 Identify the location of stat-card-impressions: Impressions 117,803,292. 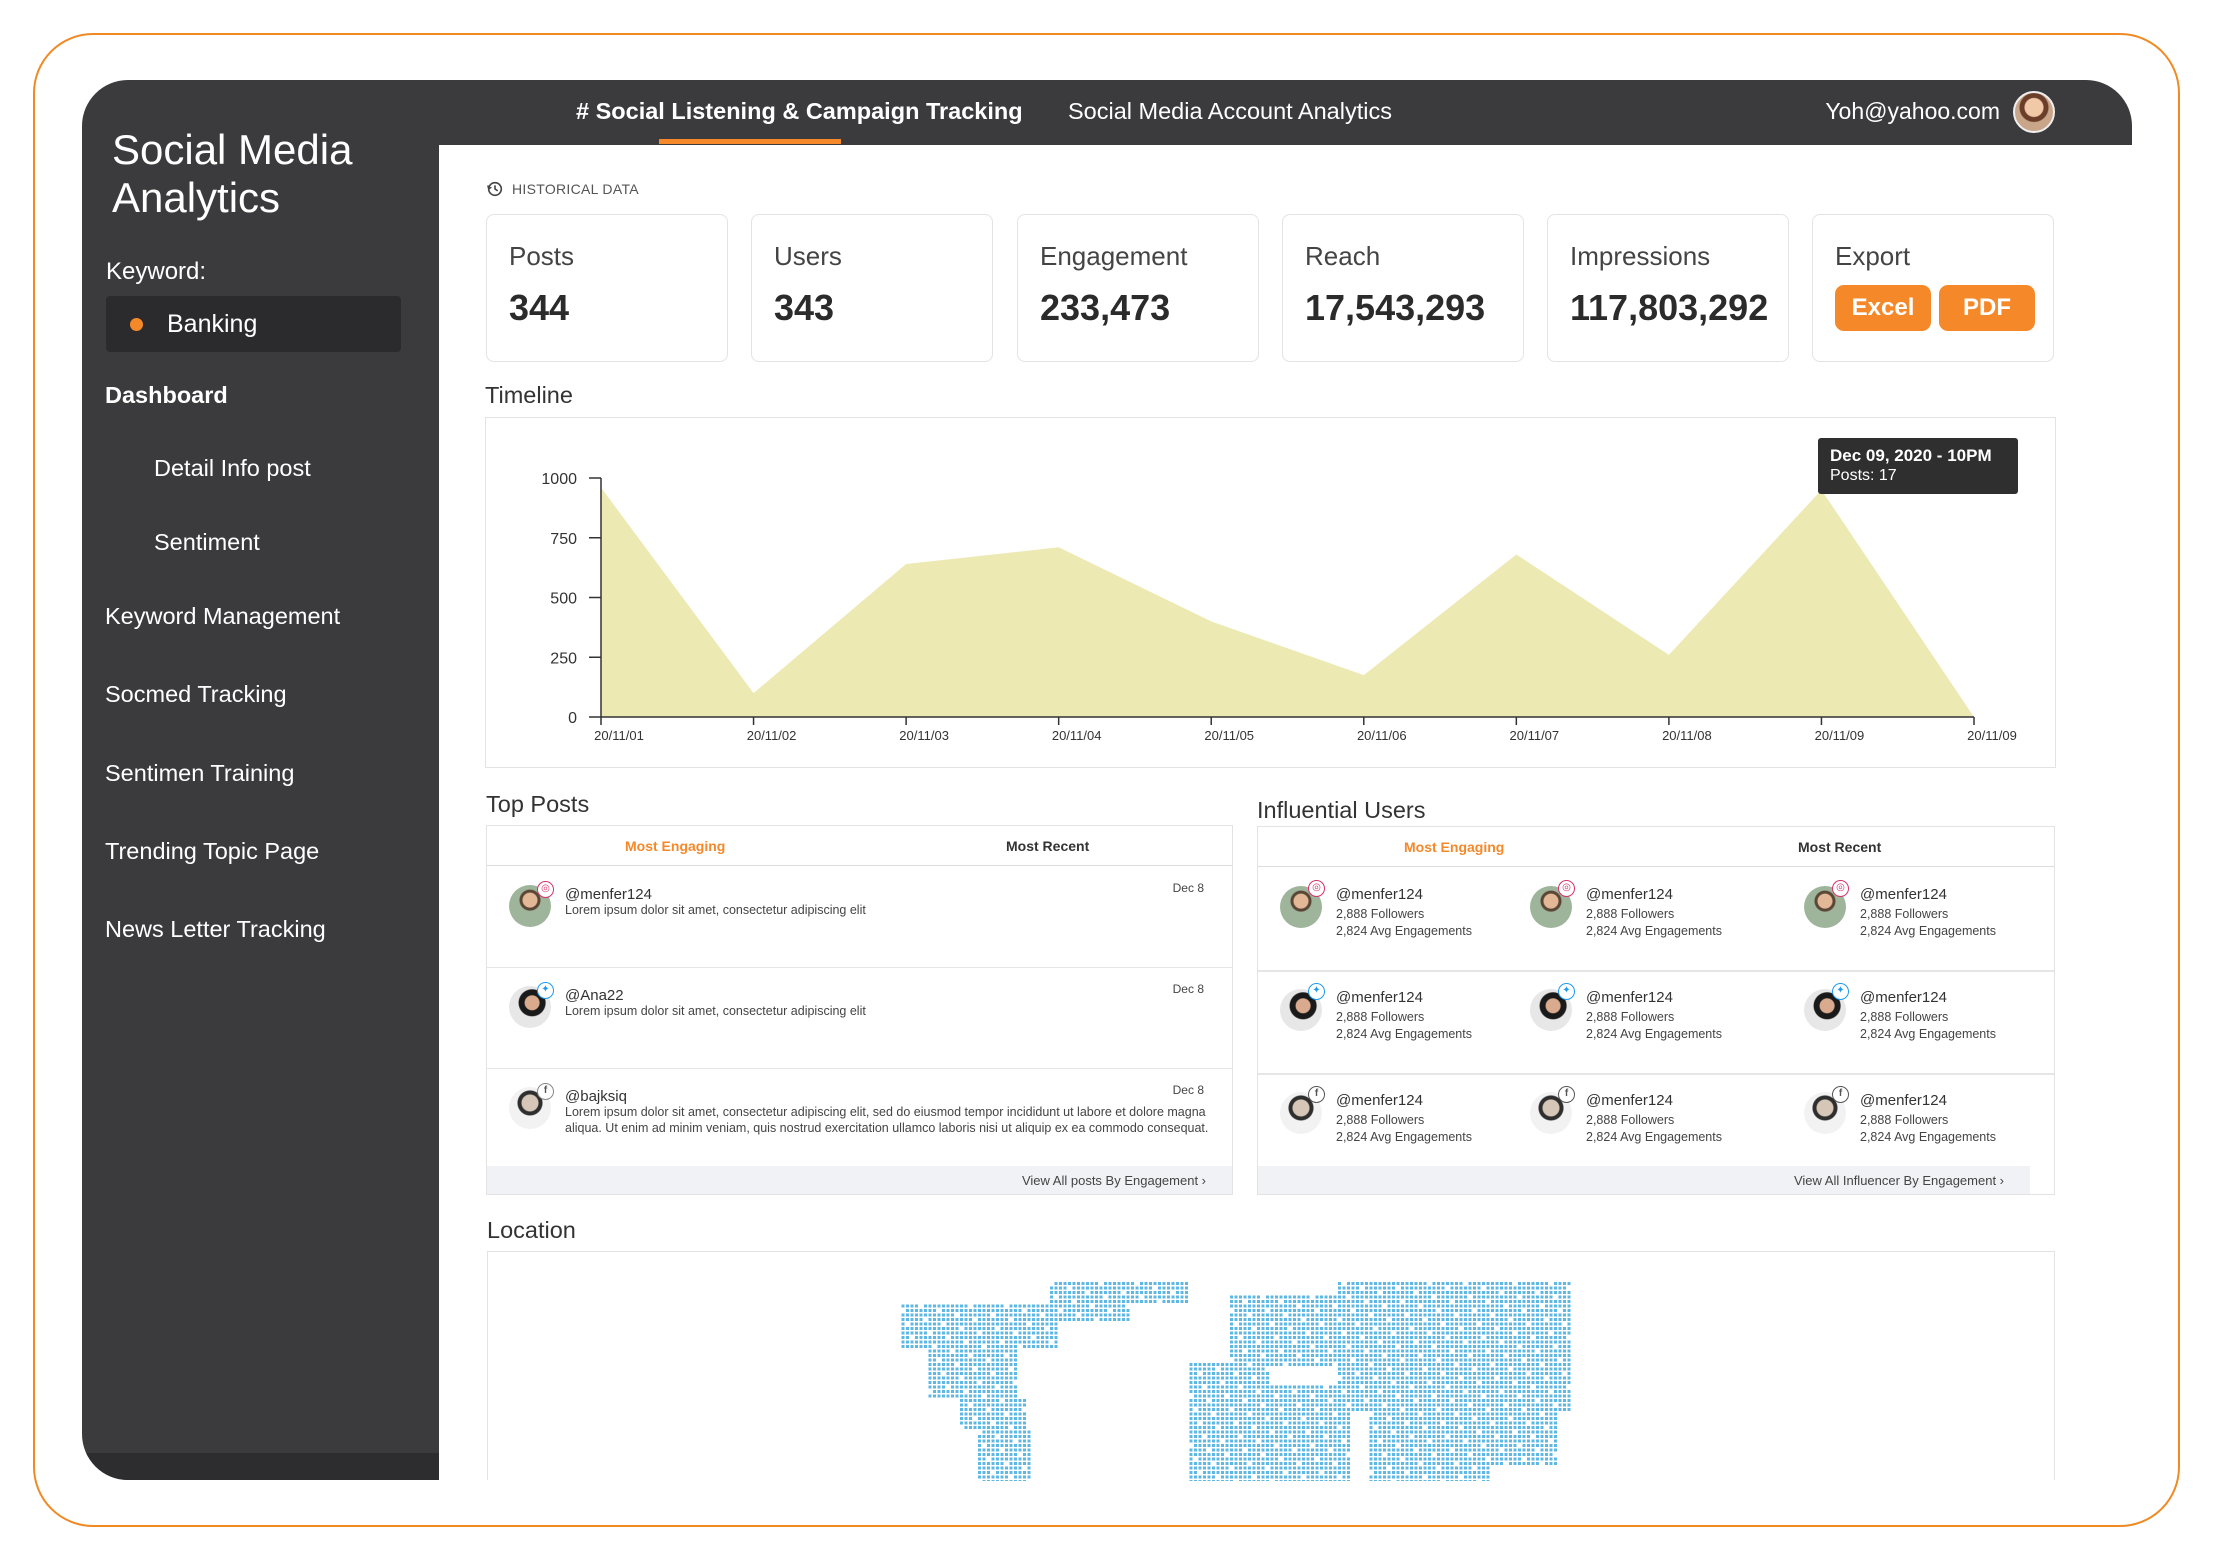
(1668, 288).